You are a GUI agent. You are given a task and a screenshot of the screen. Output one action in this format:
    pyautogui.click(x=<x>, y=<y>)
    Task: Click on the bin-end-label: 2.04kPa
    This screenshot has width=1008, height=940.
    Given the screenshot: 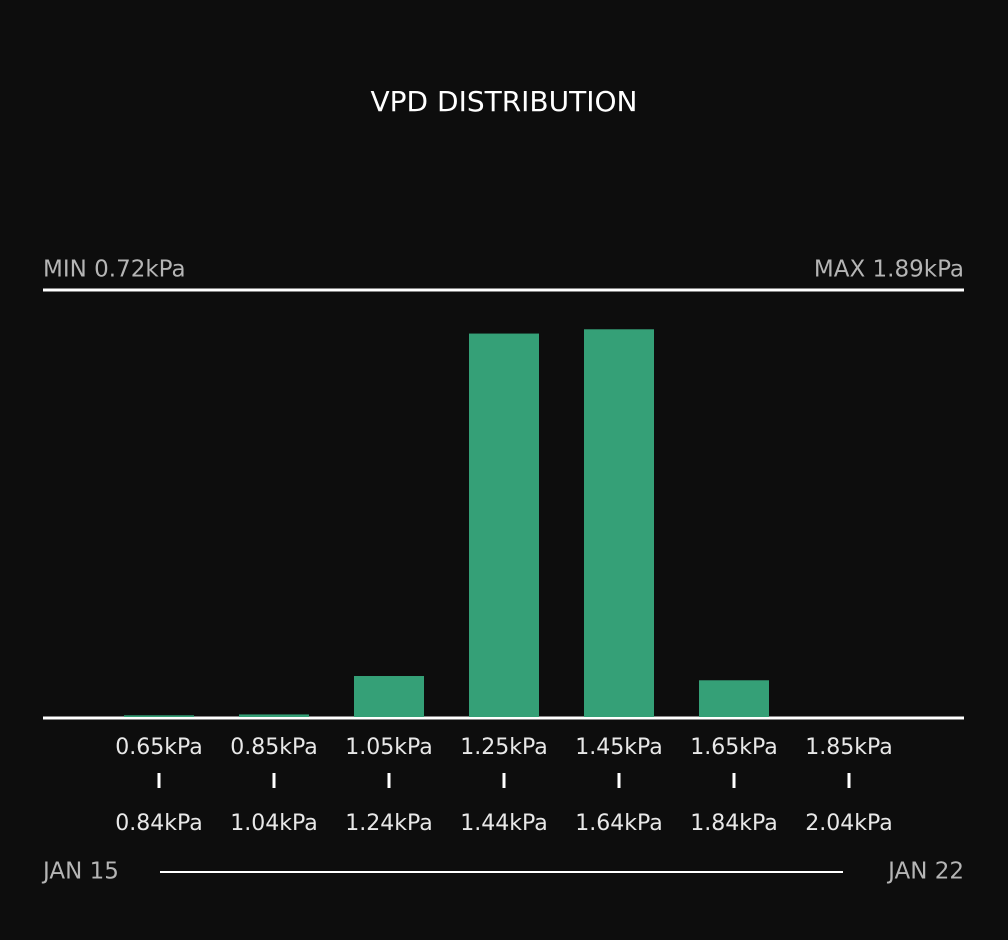 What is the action you would take?
    pyautogui.click(x=848, y=823)
    